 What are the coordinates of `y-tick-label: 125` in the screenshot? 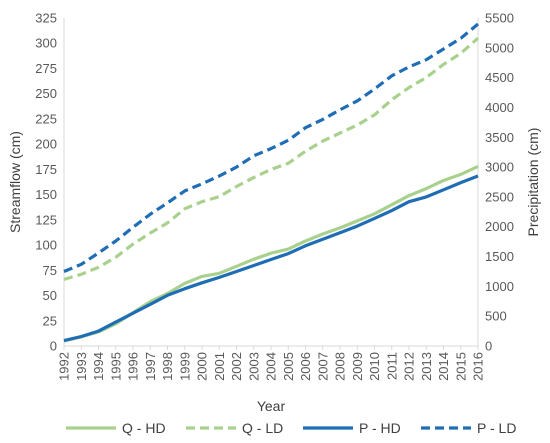 It's located at (46, 219).